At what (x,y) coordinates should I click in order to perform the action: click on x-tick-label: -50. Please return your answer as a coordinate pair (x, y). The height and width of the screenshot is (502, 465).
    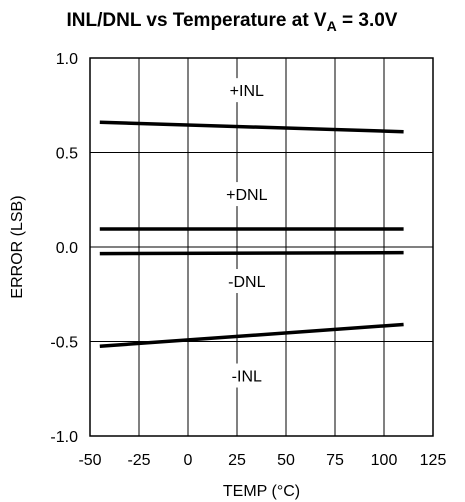
    Looking at the image, I should click on (89, 460).